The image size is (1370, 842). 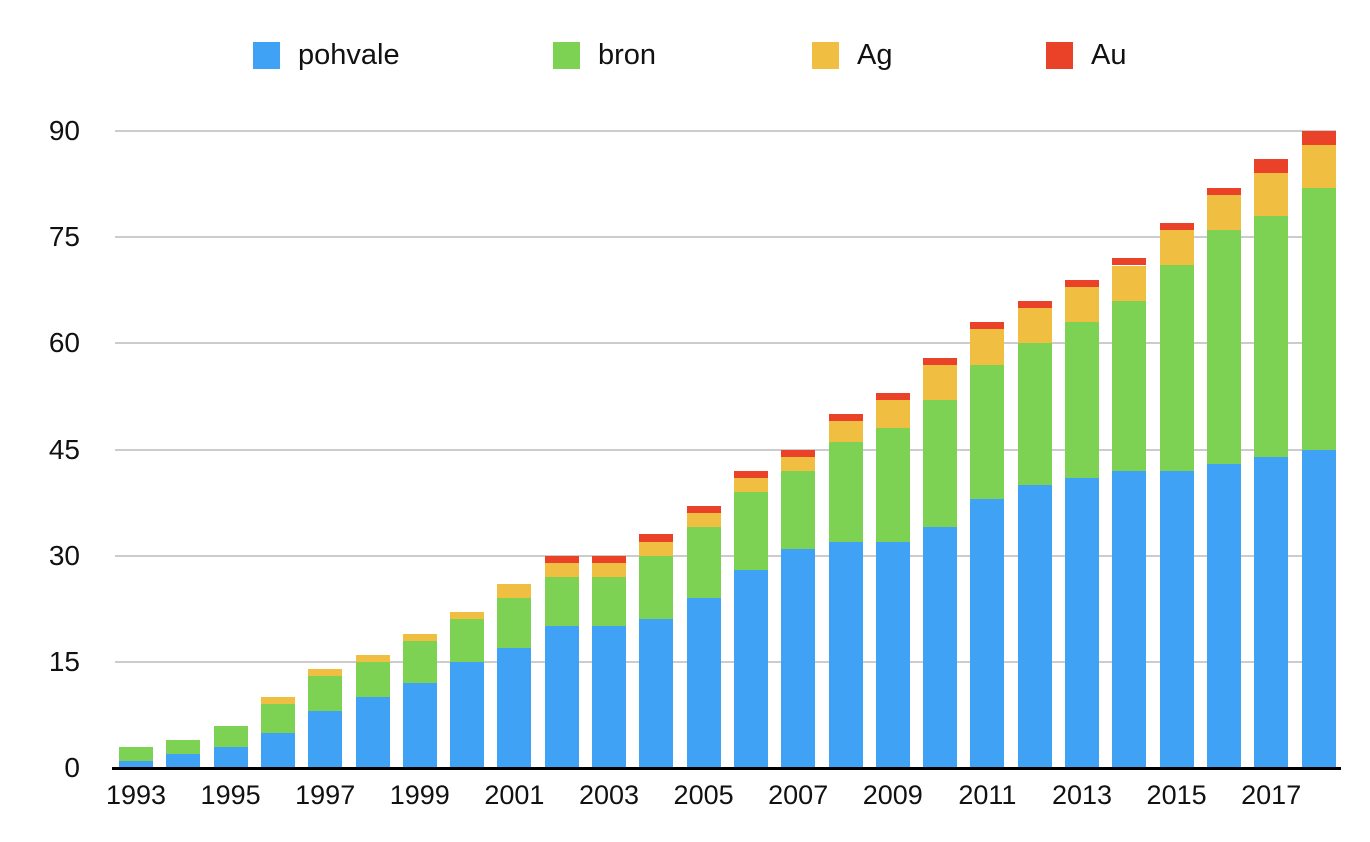 What do you see at coordinates (467, 714) in the screenshot?
I see `bar-segment-pohvale-2000` at bounding box center [467, 714].